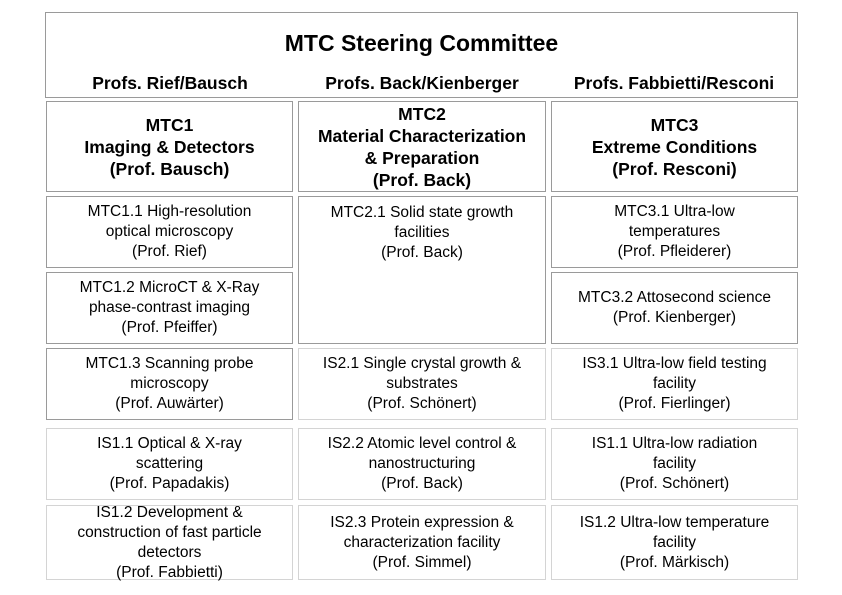 This screenshot has width=842, height=595. I want to click on mtc1-header-line: (Prof. Bausch), so click(169, 168).